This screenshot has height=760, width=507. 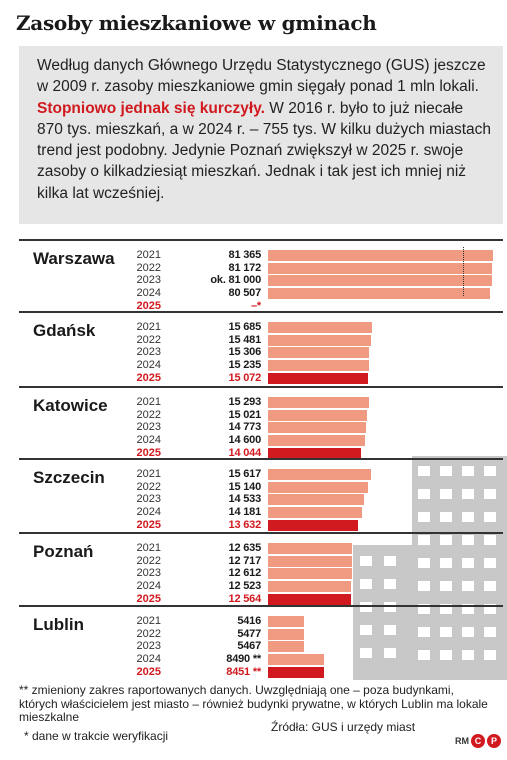 What do you see at coordinates (261, 599) in the screenshot?
I see `chart-row: 2025 12 564` at bounding box center [261, 599].